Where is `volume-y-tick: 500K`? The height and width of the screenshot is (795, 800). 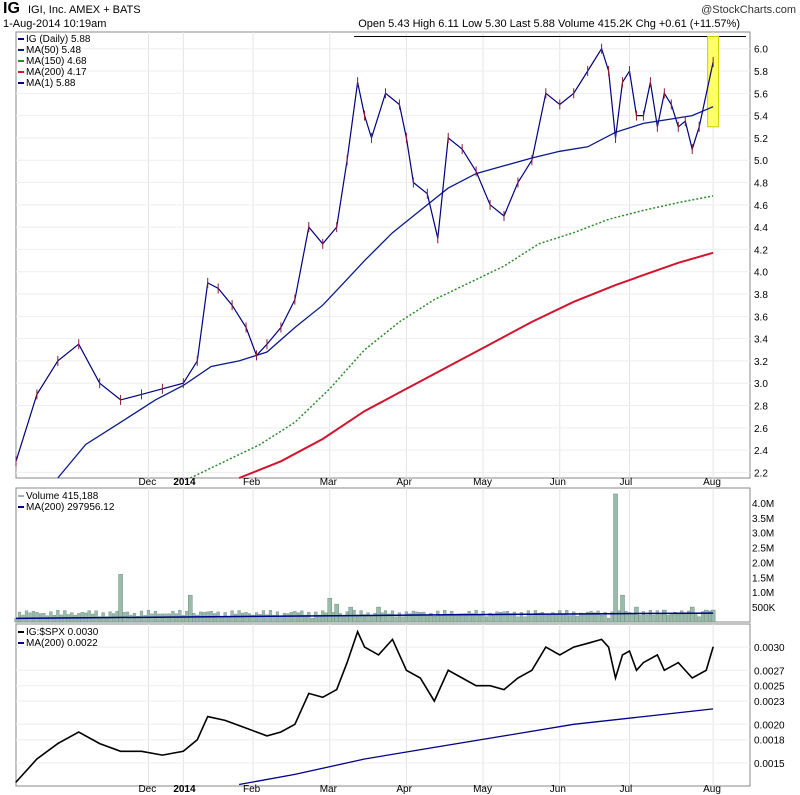 volume-y-tick: 500K is located at coordinates (764, 608).